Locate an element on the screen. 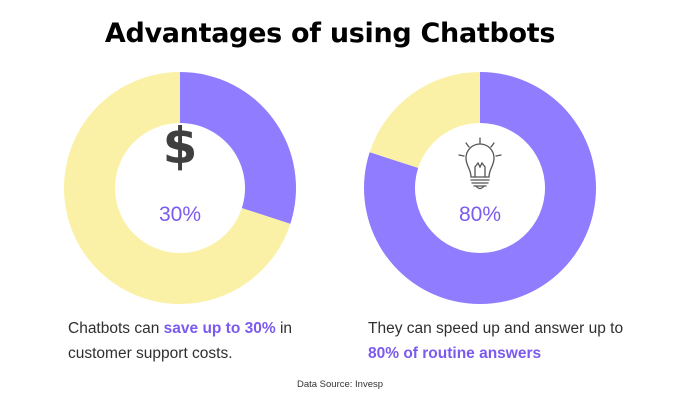 Image resolution: width=680 pixels, height=400 pixels. dollar-sign-icon: $ is located at coordinates (180, 146).